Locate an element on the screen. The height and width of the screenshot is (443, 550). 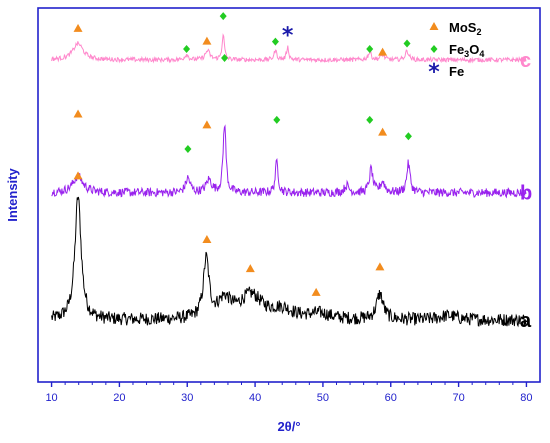
x-tick-label: 10 is located at coordinates (51, 398).